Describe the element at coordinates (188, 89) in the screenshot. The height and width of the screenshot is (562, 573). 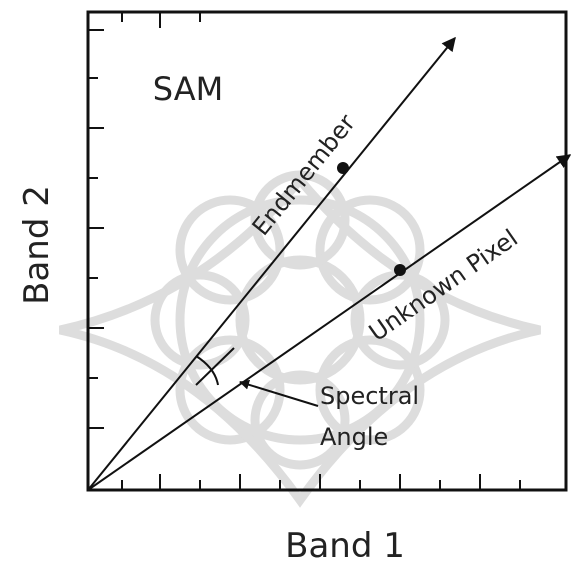
I see `title: SAM` at that location.